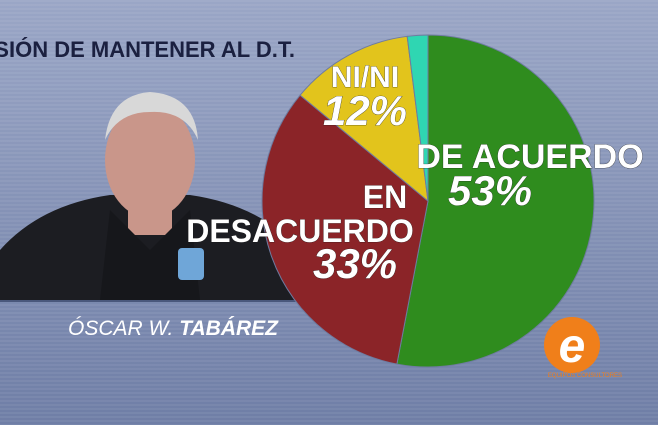 This screenshot has height=425, width=658. Describe the element at coordinates (300, 214) in the screenshot. I see `slice-label: EN DESACUERDO` at that location.